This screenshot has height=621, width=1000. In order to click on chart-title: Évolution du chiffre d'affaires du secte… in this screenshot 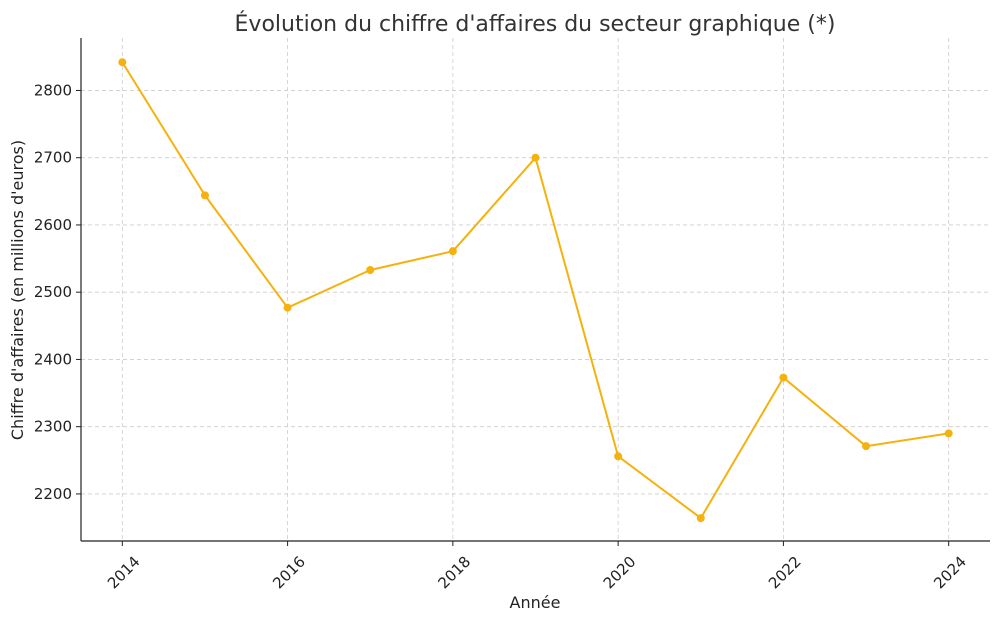, I will do `click(535, 24)`.